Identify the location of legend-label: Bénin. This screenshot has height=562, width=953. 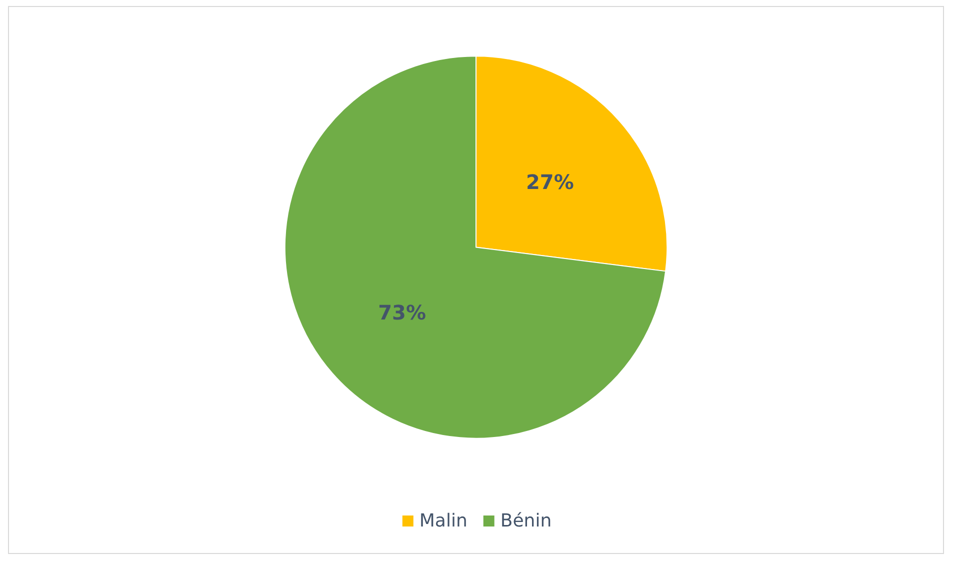
(526, 521).